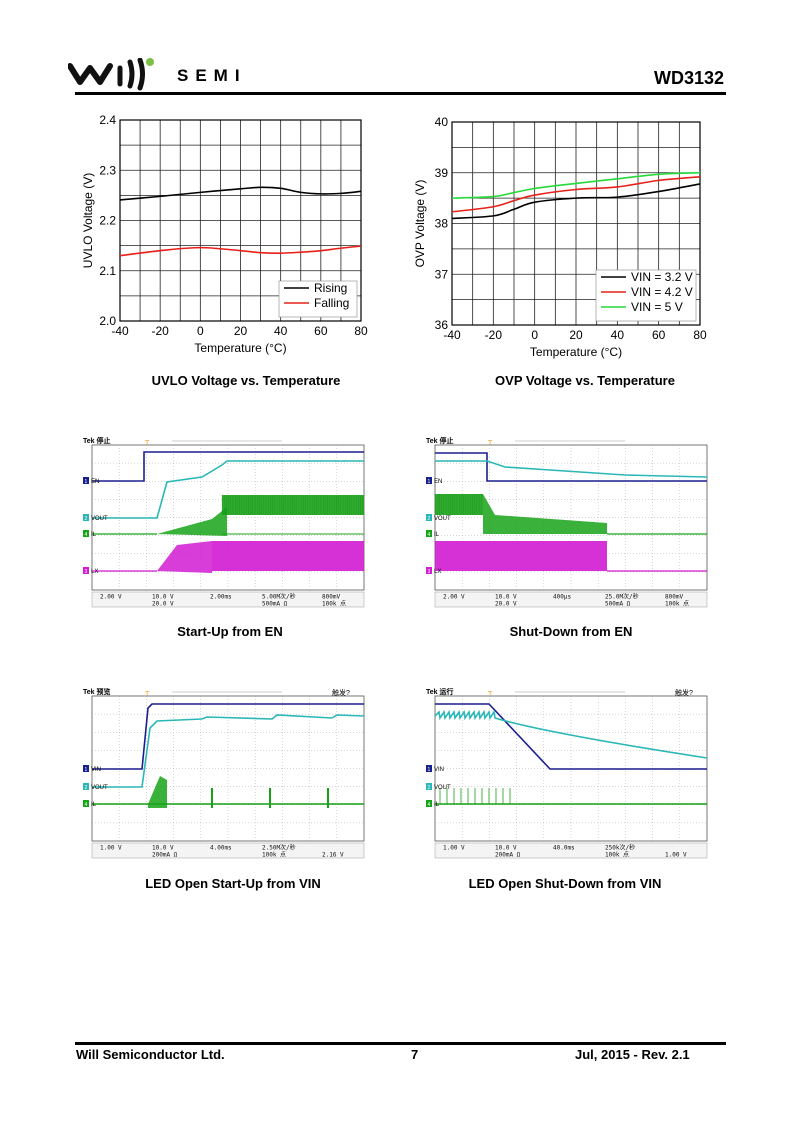 The image size is (800, 1131). What do you see at coordinates (659, 335) in the screenshot?
I see `x-tick-label: 60` at bounding box center [659, 335].